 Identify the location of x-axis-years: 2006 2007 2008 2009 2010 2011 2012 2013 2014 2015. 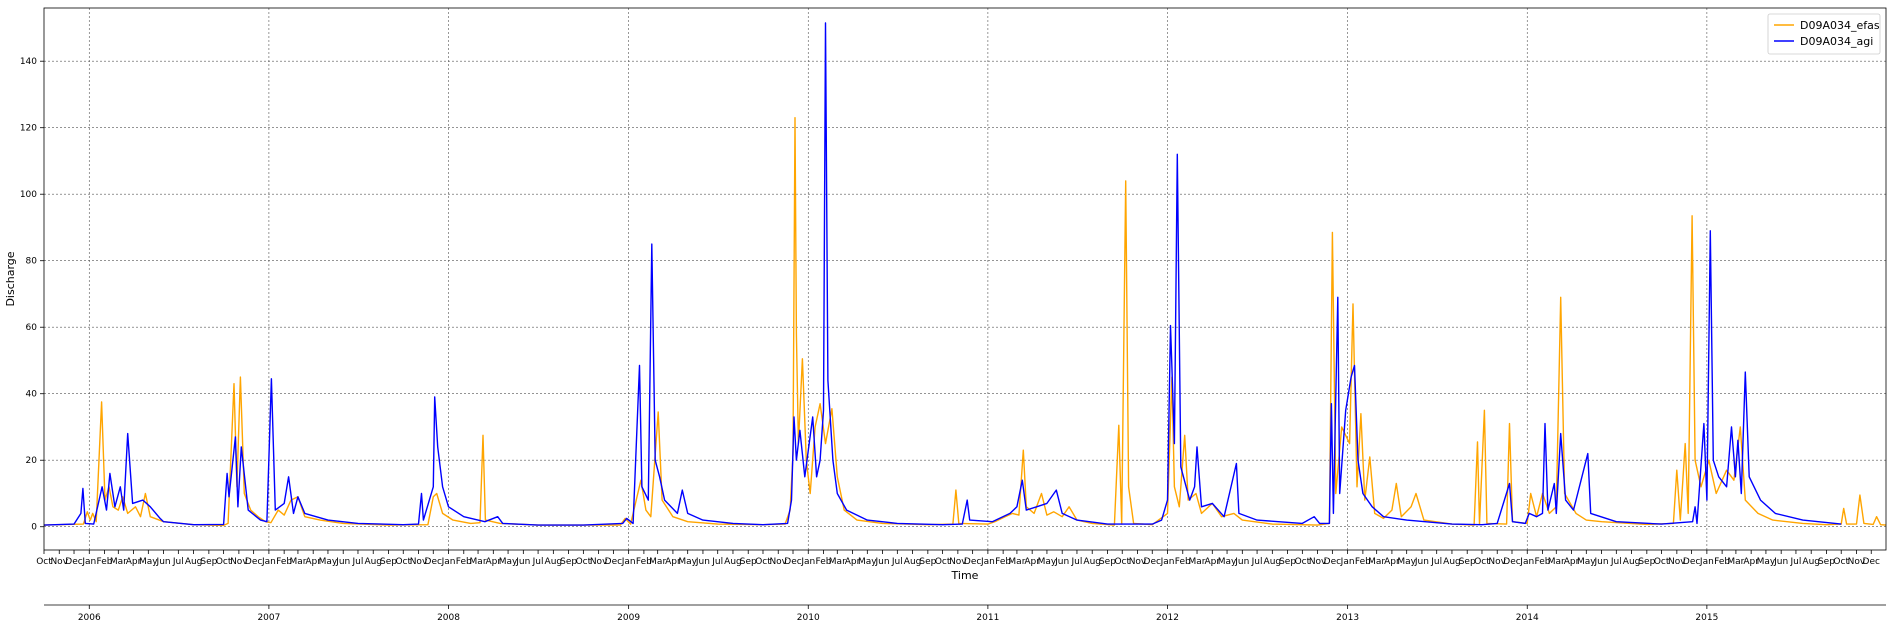
(965, 613).